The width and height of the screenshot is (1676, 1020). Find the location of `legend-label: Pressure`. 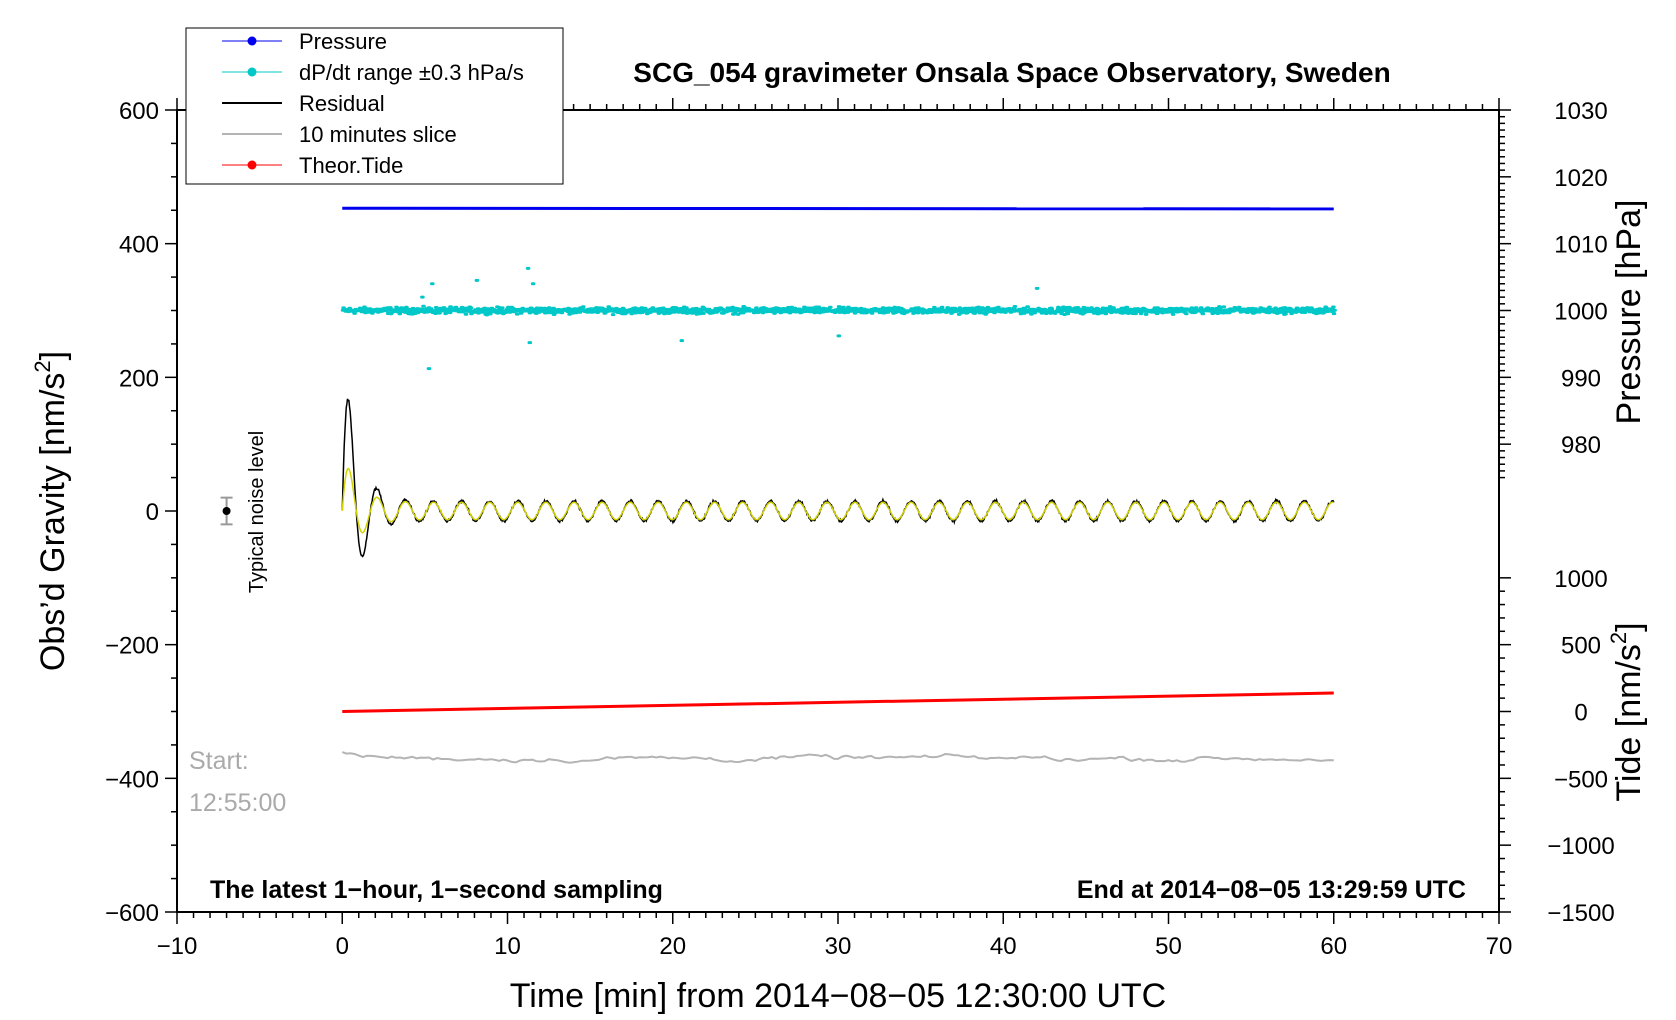

legend-label: Pressure is located at coordinates (343, 41).